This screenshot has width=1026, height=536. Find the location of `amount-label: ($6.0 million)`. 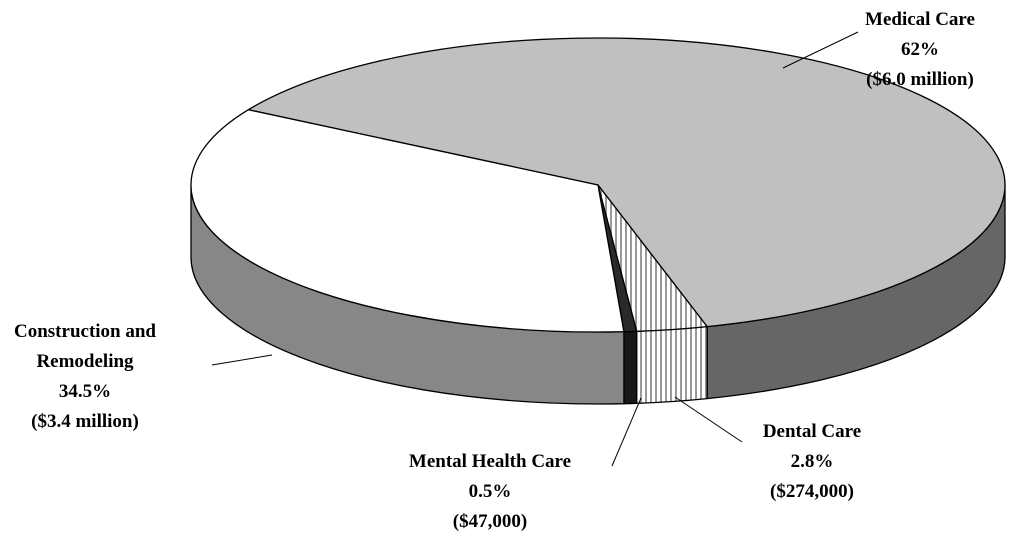

amount-label: ($6.0 million) is located at coordinates (920, 79).